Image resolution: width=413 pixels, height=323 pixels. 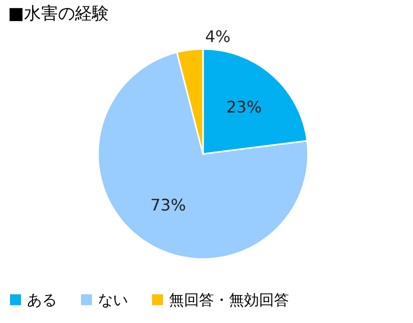 I want to click on legend-label: 無回答・無効回答, so click(x=229, y=299).